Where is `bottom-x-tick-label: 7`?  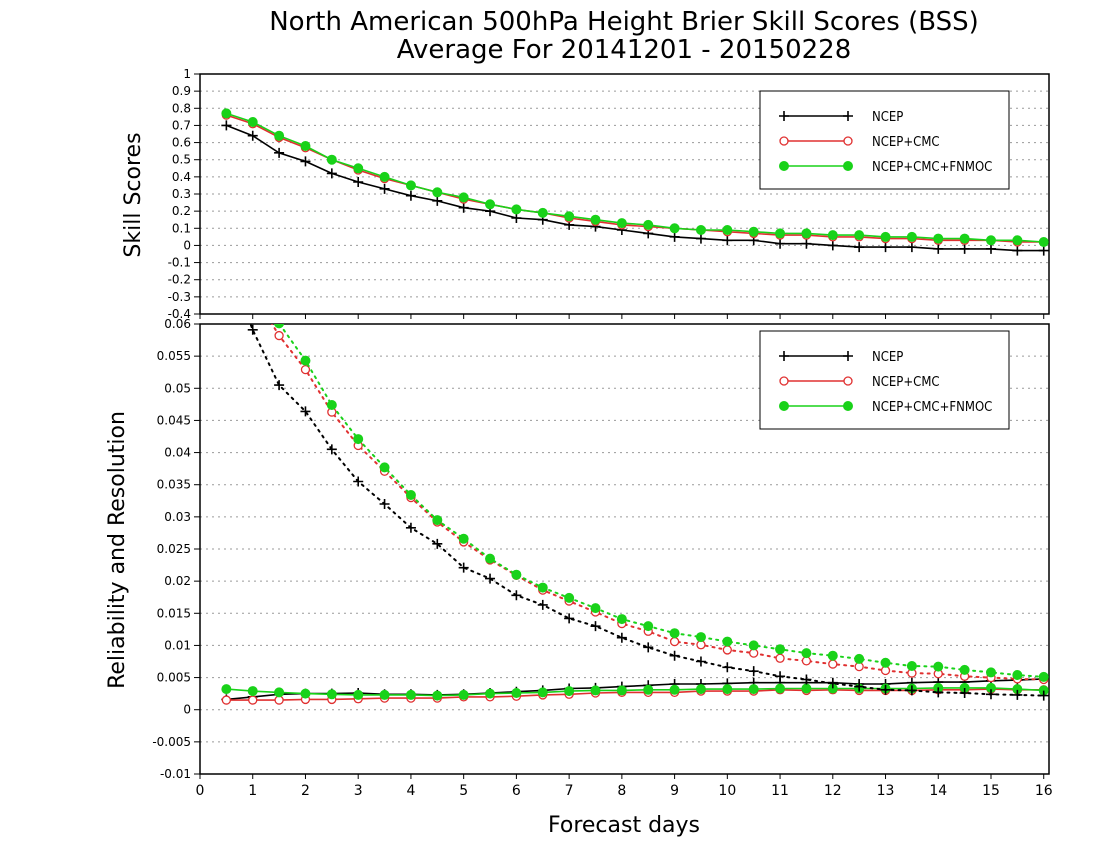 bottom-x-tick-label: 7 is located at coordinates (569, 791).